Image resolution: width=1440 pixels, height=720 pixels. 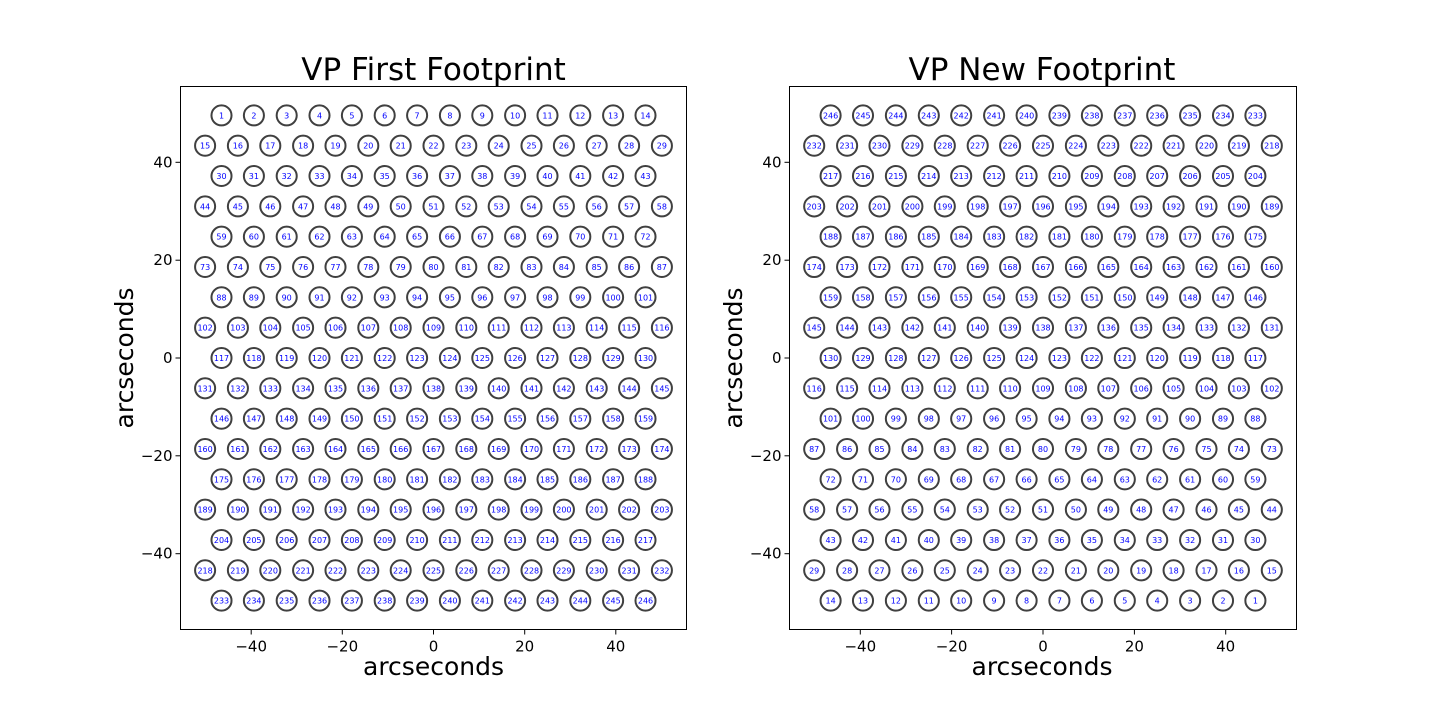 What do you see at coordinates (400, 388) in the screenshot?
I see `fiber-label: 137` at bounding box center [400, 388].